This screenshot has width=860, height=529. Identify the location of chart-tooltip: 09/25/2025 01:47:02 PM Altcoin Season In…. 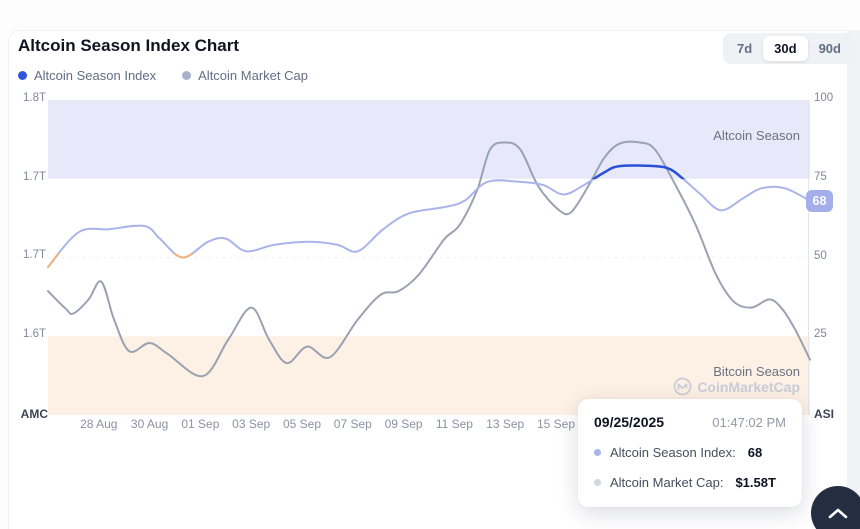
(690, 453).